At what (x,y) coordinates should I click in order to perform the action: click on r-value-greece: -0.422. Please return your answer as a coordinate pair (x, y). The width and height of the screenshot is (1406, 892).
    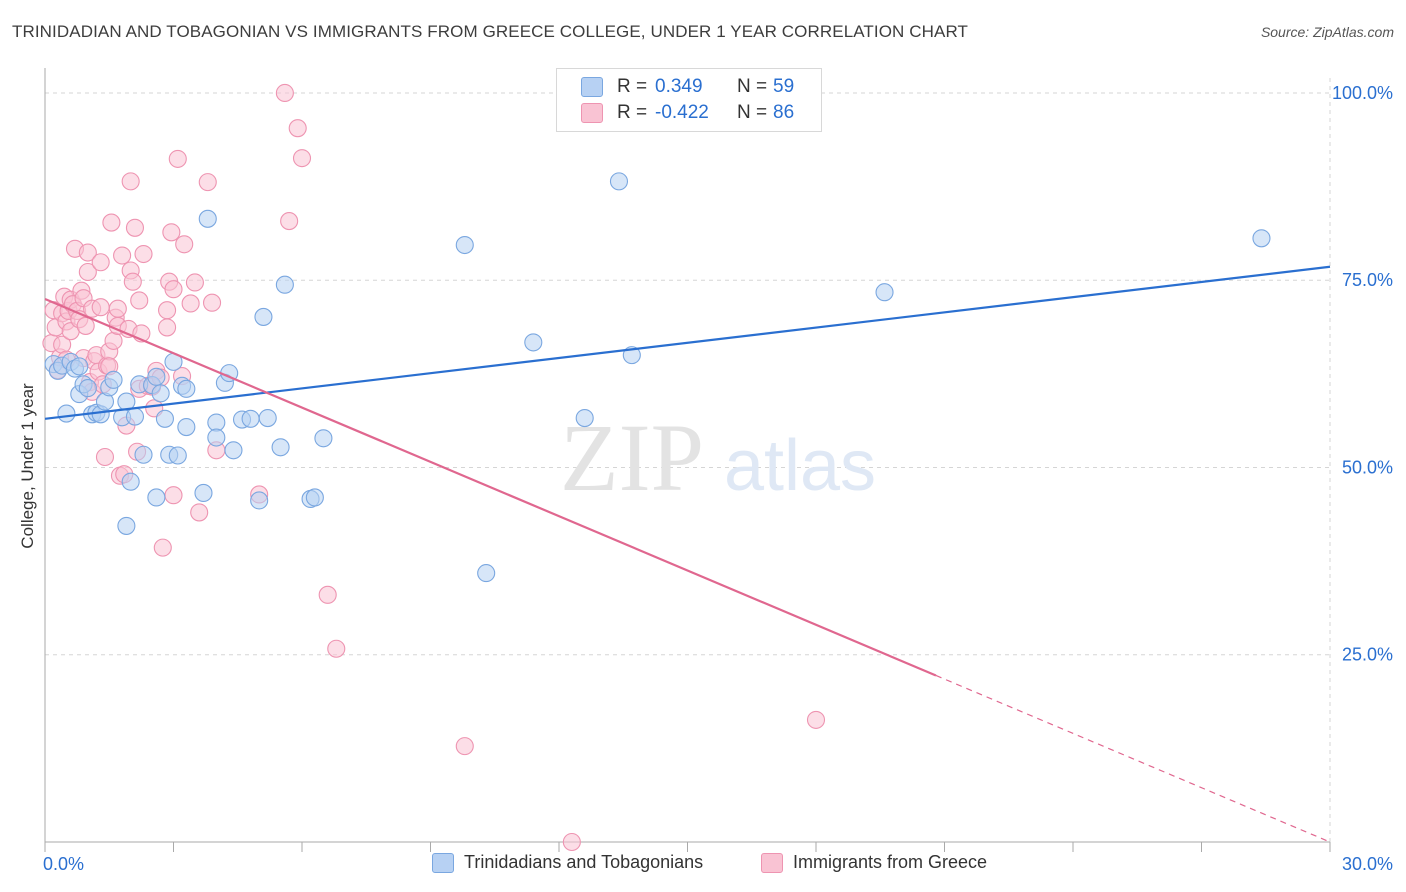
    Looking at the image, I should click on (682, 112).